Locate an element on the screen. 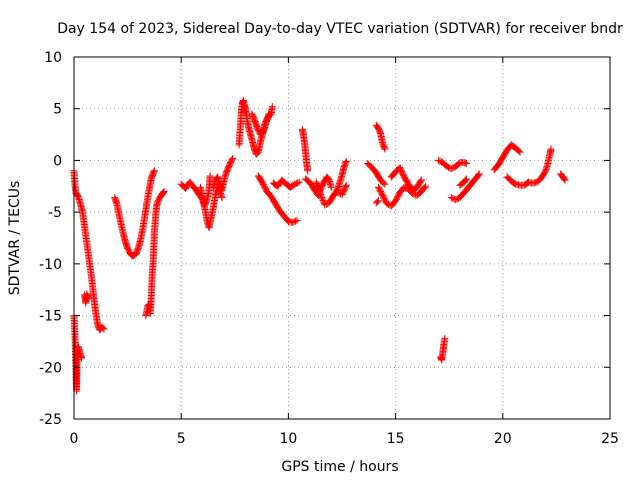  y-tick-label: -15 is located at coordinates (50, 317).